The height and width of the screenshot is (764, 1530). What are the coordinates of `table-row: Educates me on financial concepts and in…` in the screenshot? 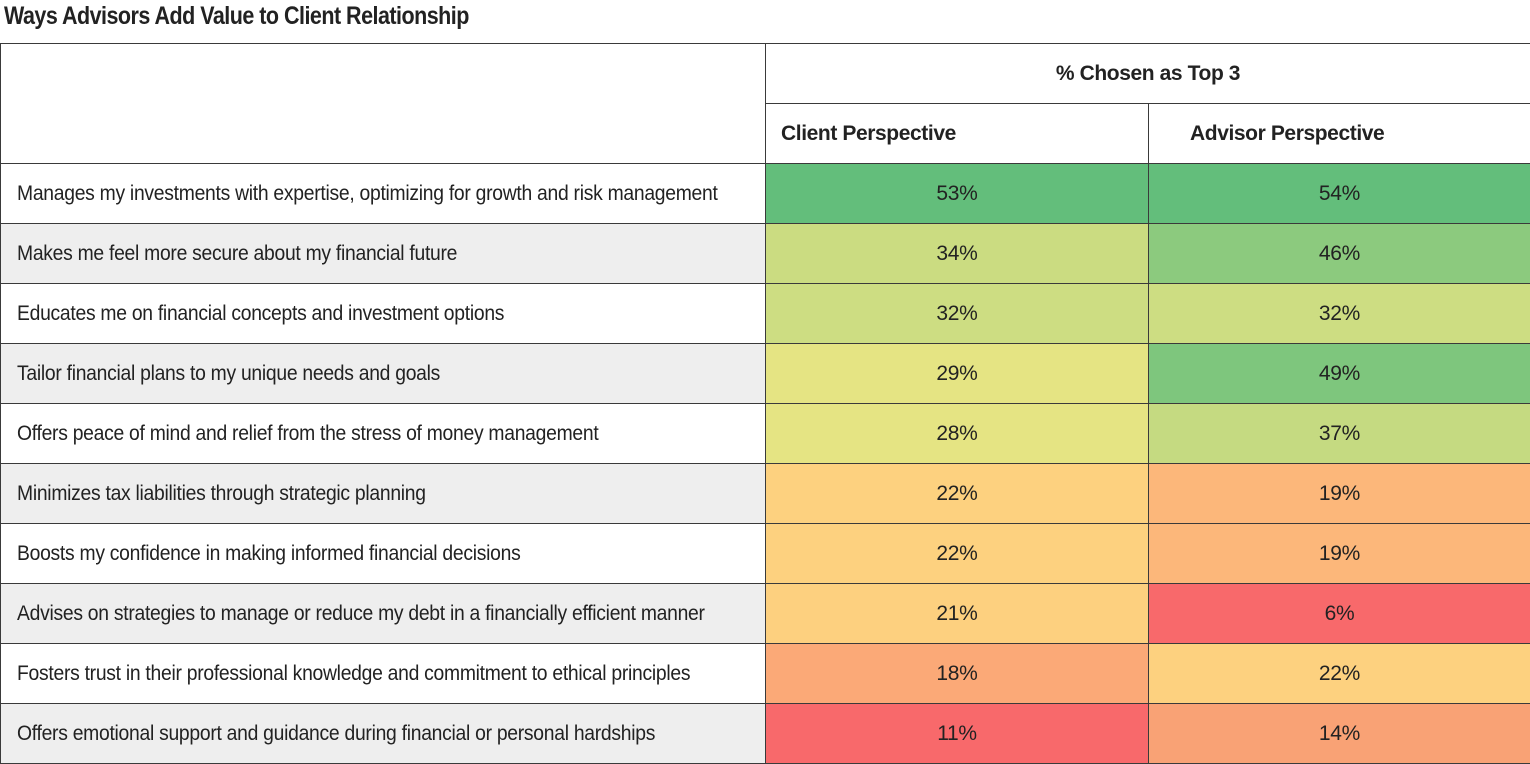 It's located at (765, 313).